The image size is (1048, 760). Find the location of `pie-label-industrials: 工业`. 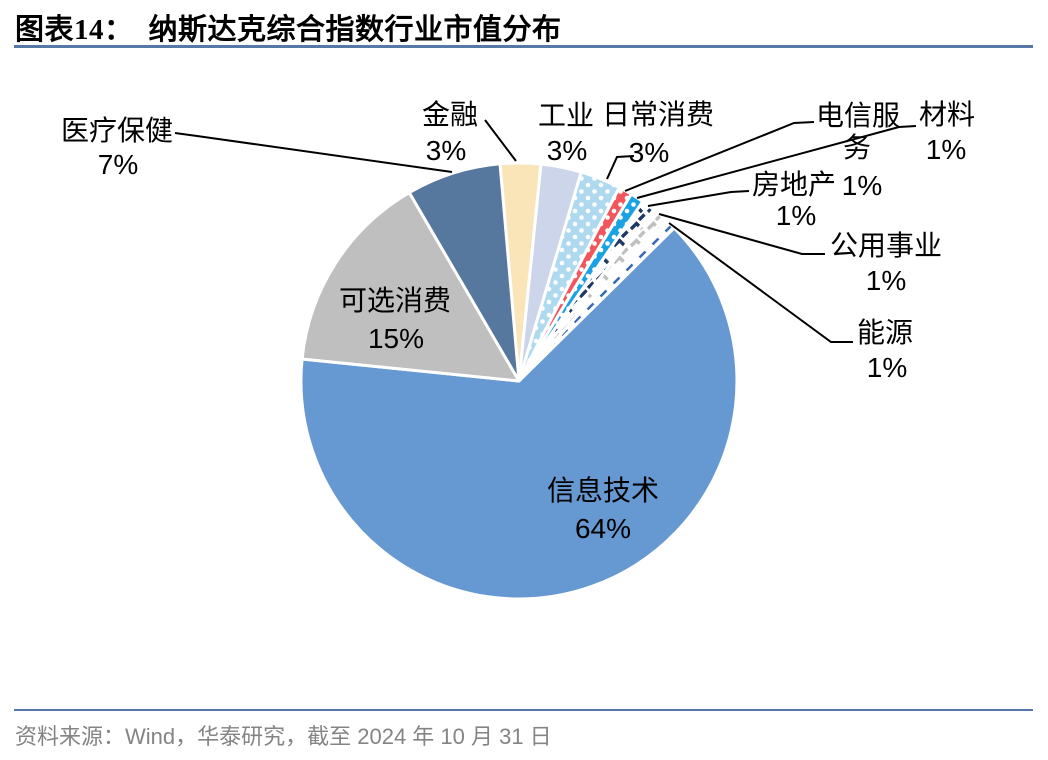

pie-label-industrials: 工业 is located at coordinates (566, 115).